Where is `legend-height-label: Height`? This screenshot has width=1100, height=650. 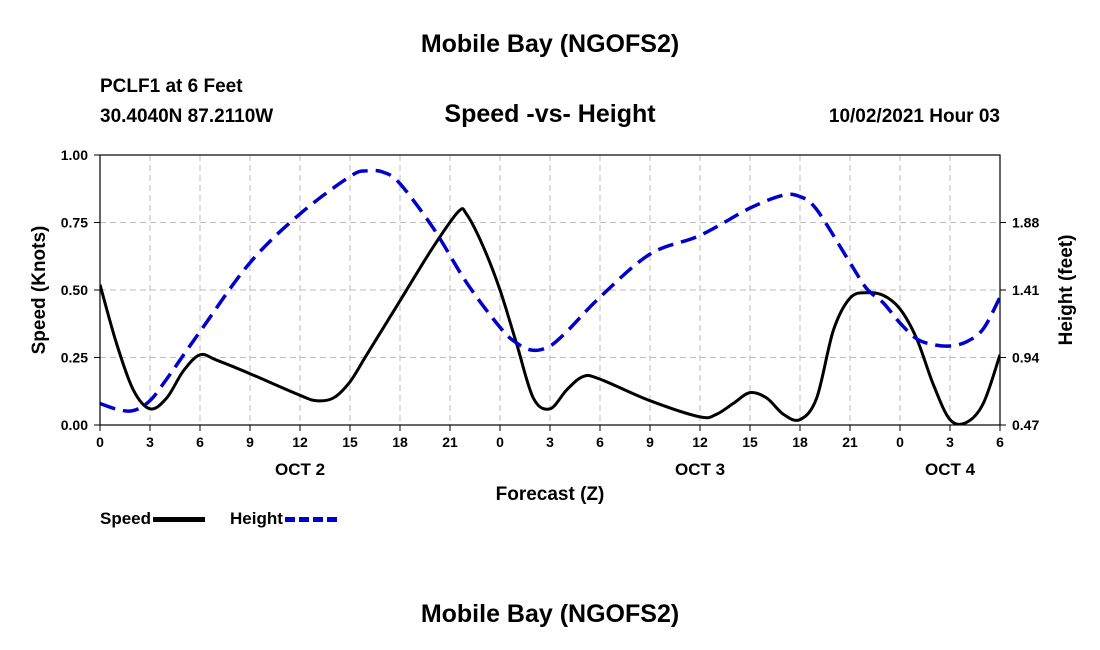
legend-height-label: Height is located at coordinates (256, 518).